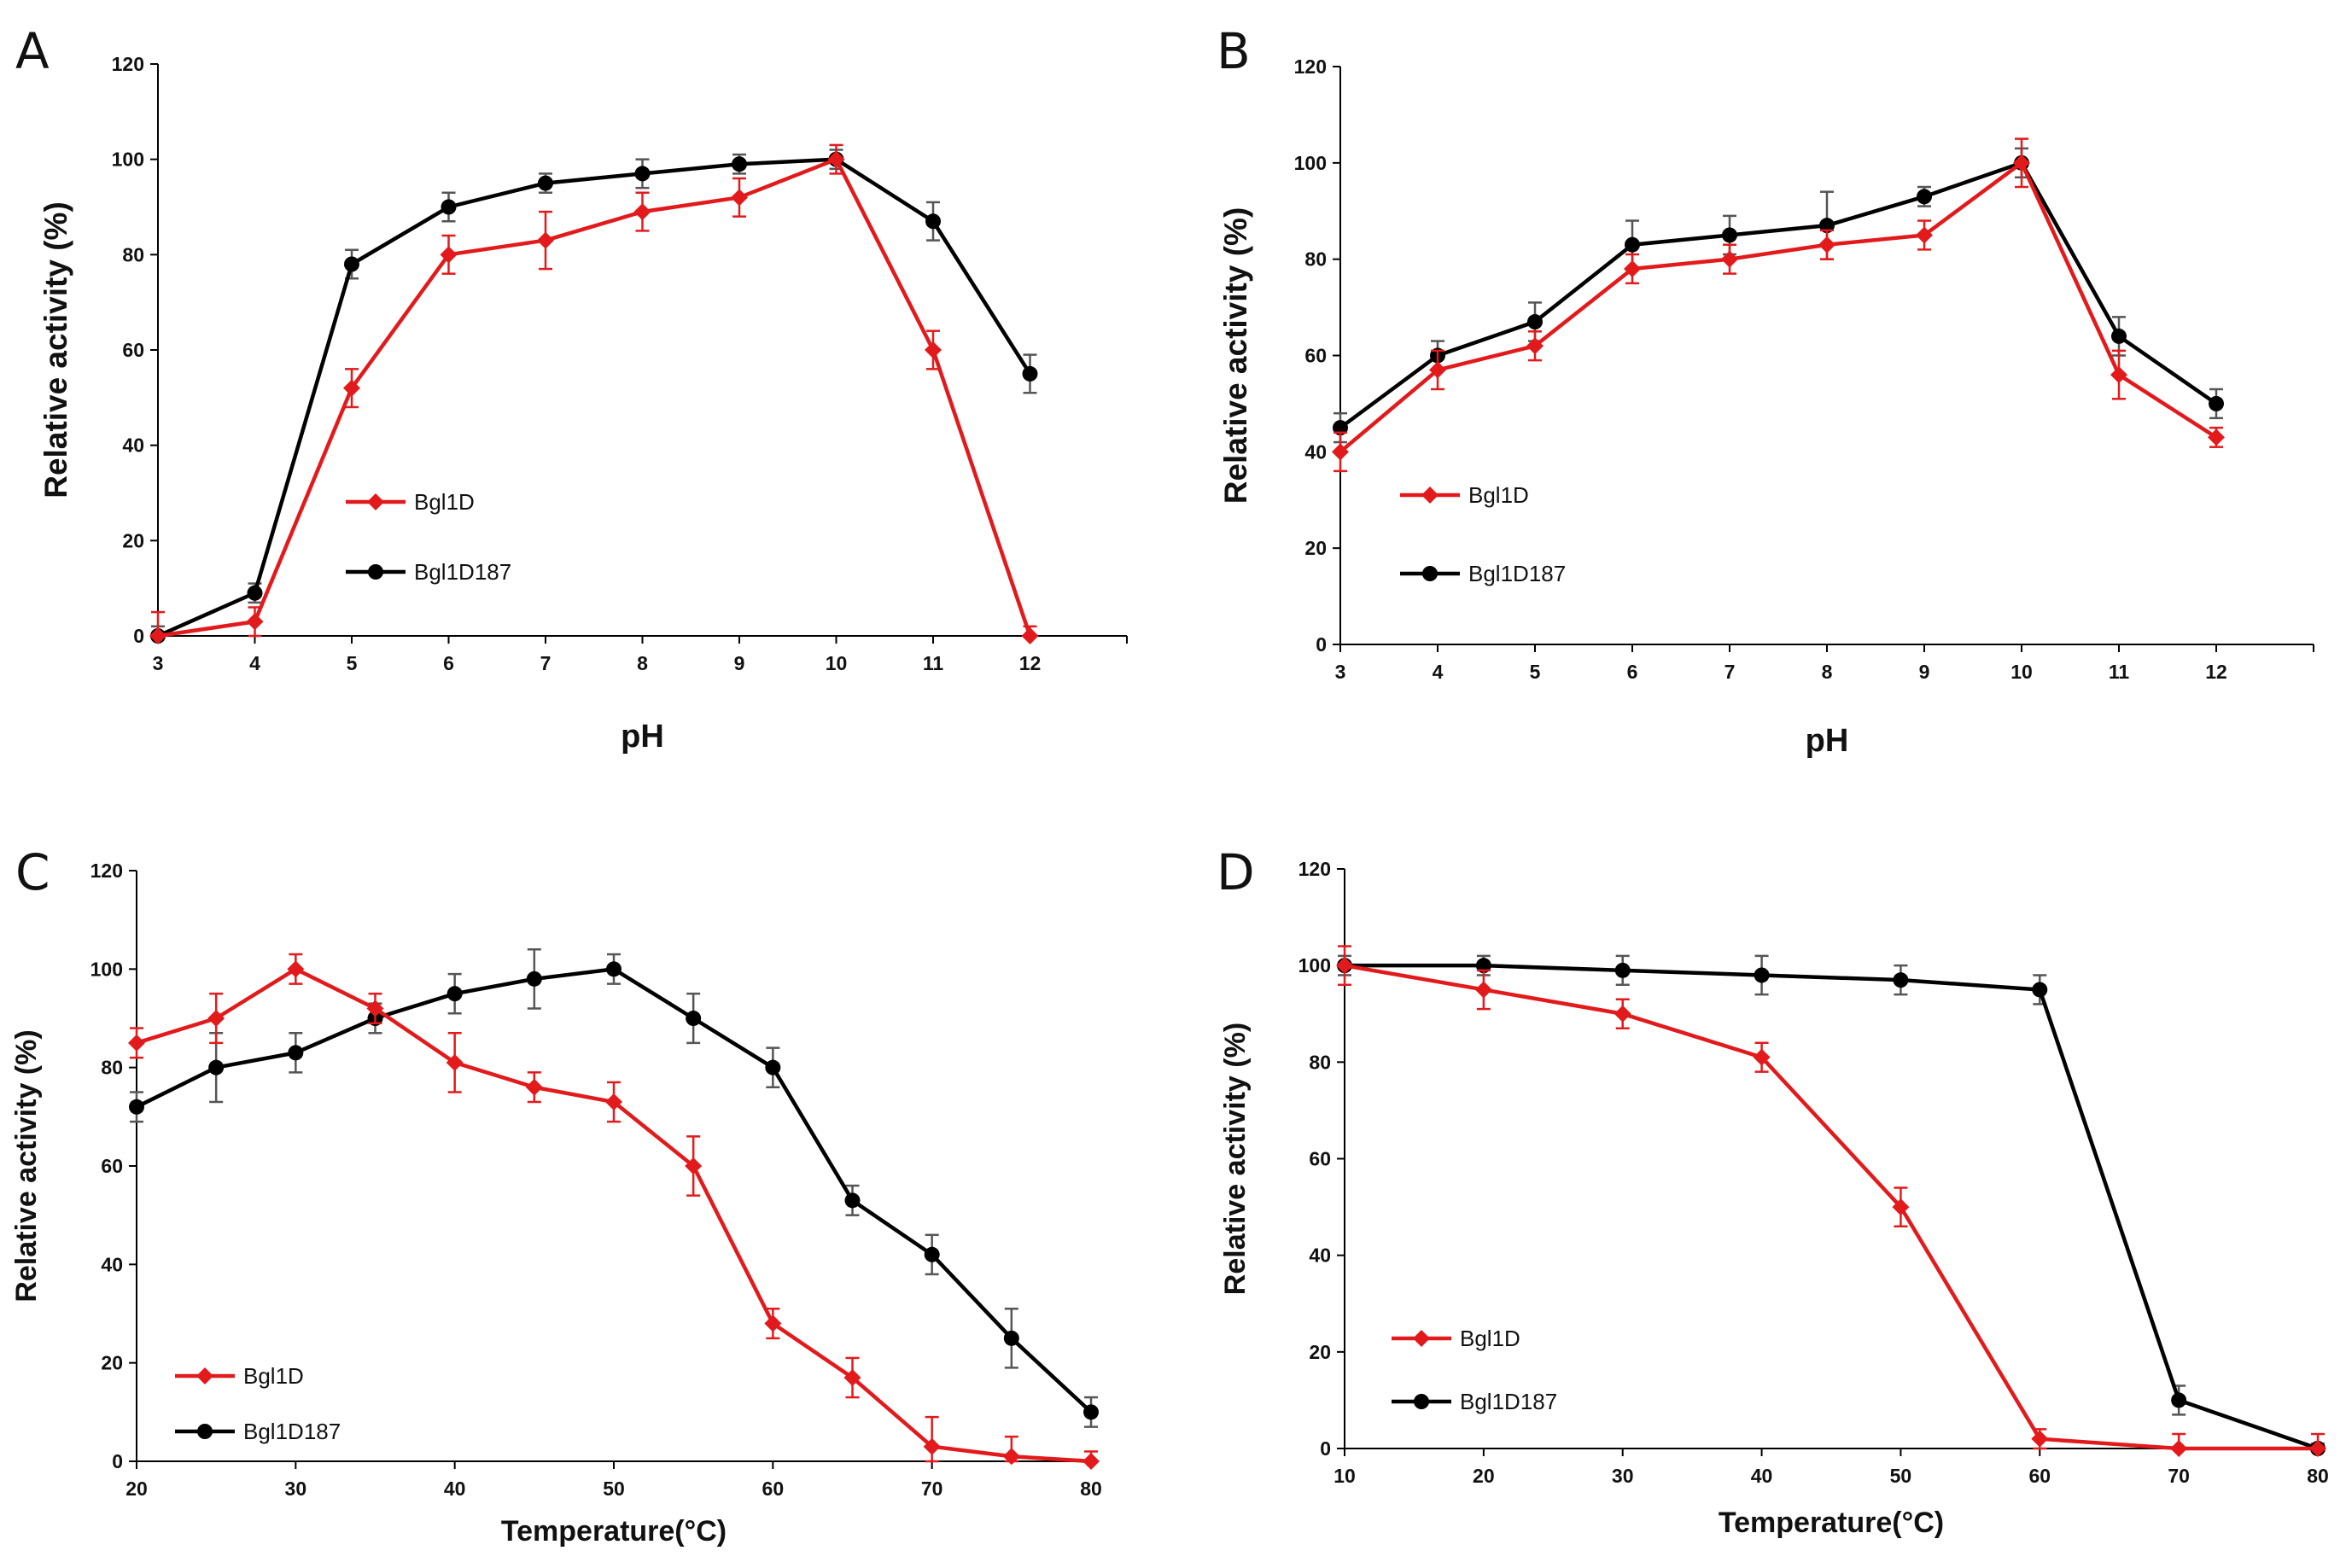 Image resolution: width=2346 pixels, height=1568 pixels. I want to click on x-tick-label: 10, so click(837, 663).